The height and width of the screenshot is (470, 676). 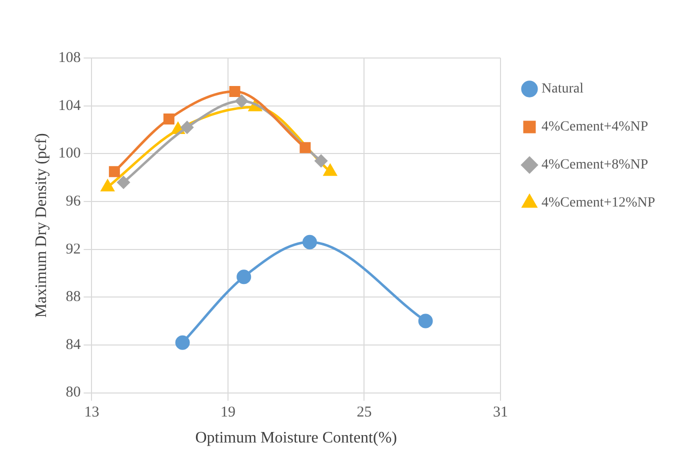 What do you see at coordinates (41, 225) in the screenshot?
I see `y-axis-title: Maximum Dry Density (pcf)` at bounding box center [41, 225].